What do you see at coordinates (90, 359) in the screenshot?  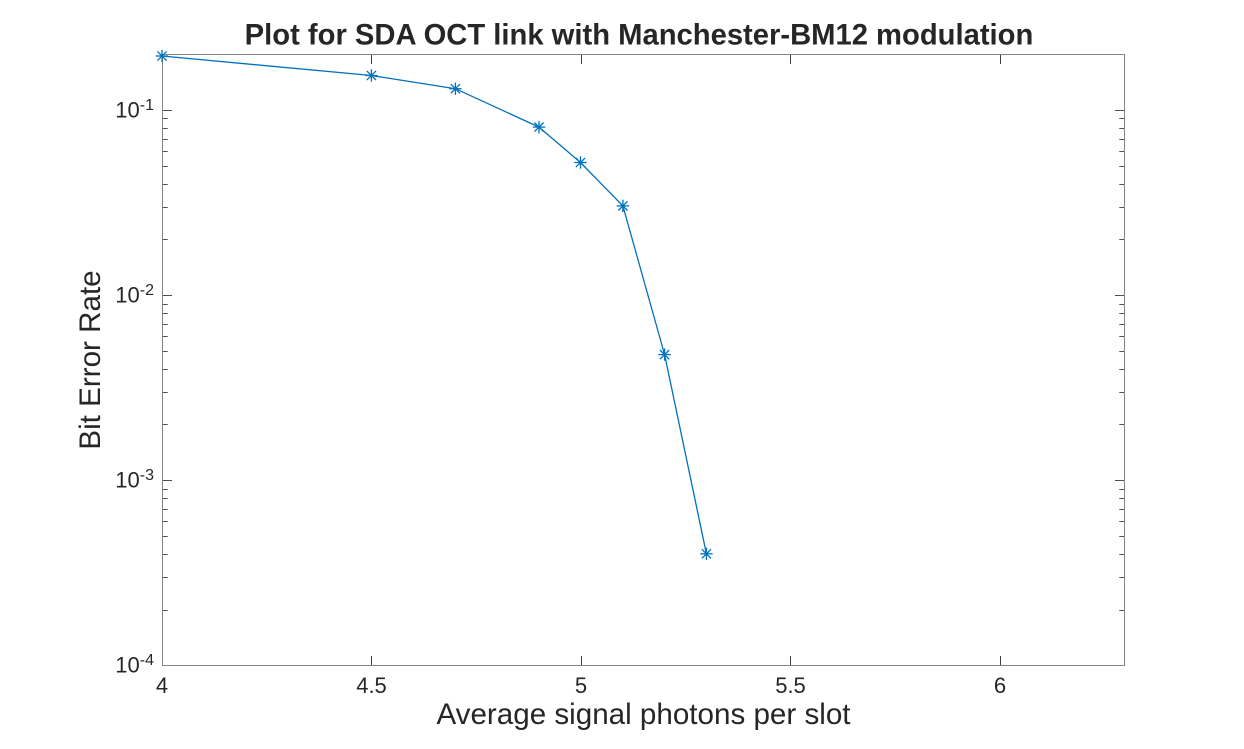 I see `svg-text: Bit Error Rate` at bounding box center [90, 359].